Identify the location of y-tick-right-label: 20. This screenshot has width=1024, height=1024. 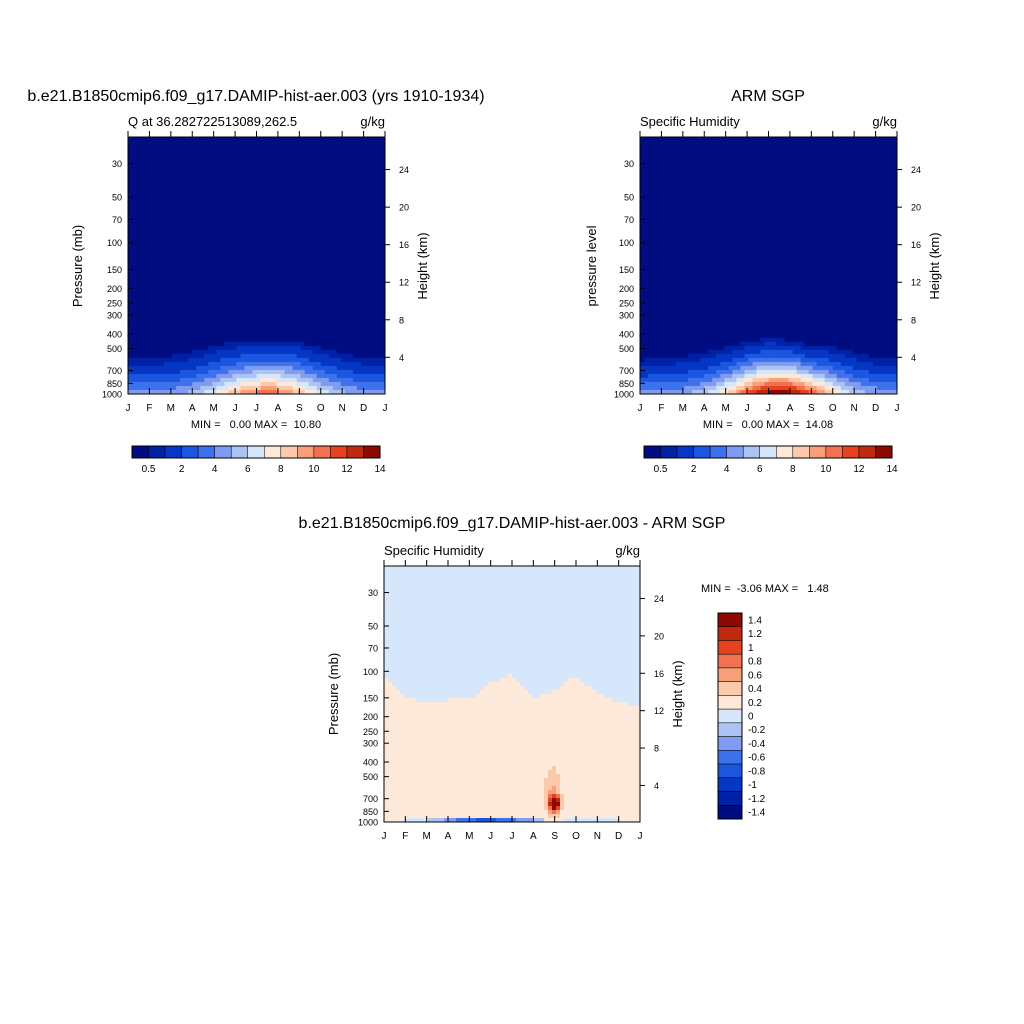
(404, 208).